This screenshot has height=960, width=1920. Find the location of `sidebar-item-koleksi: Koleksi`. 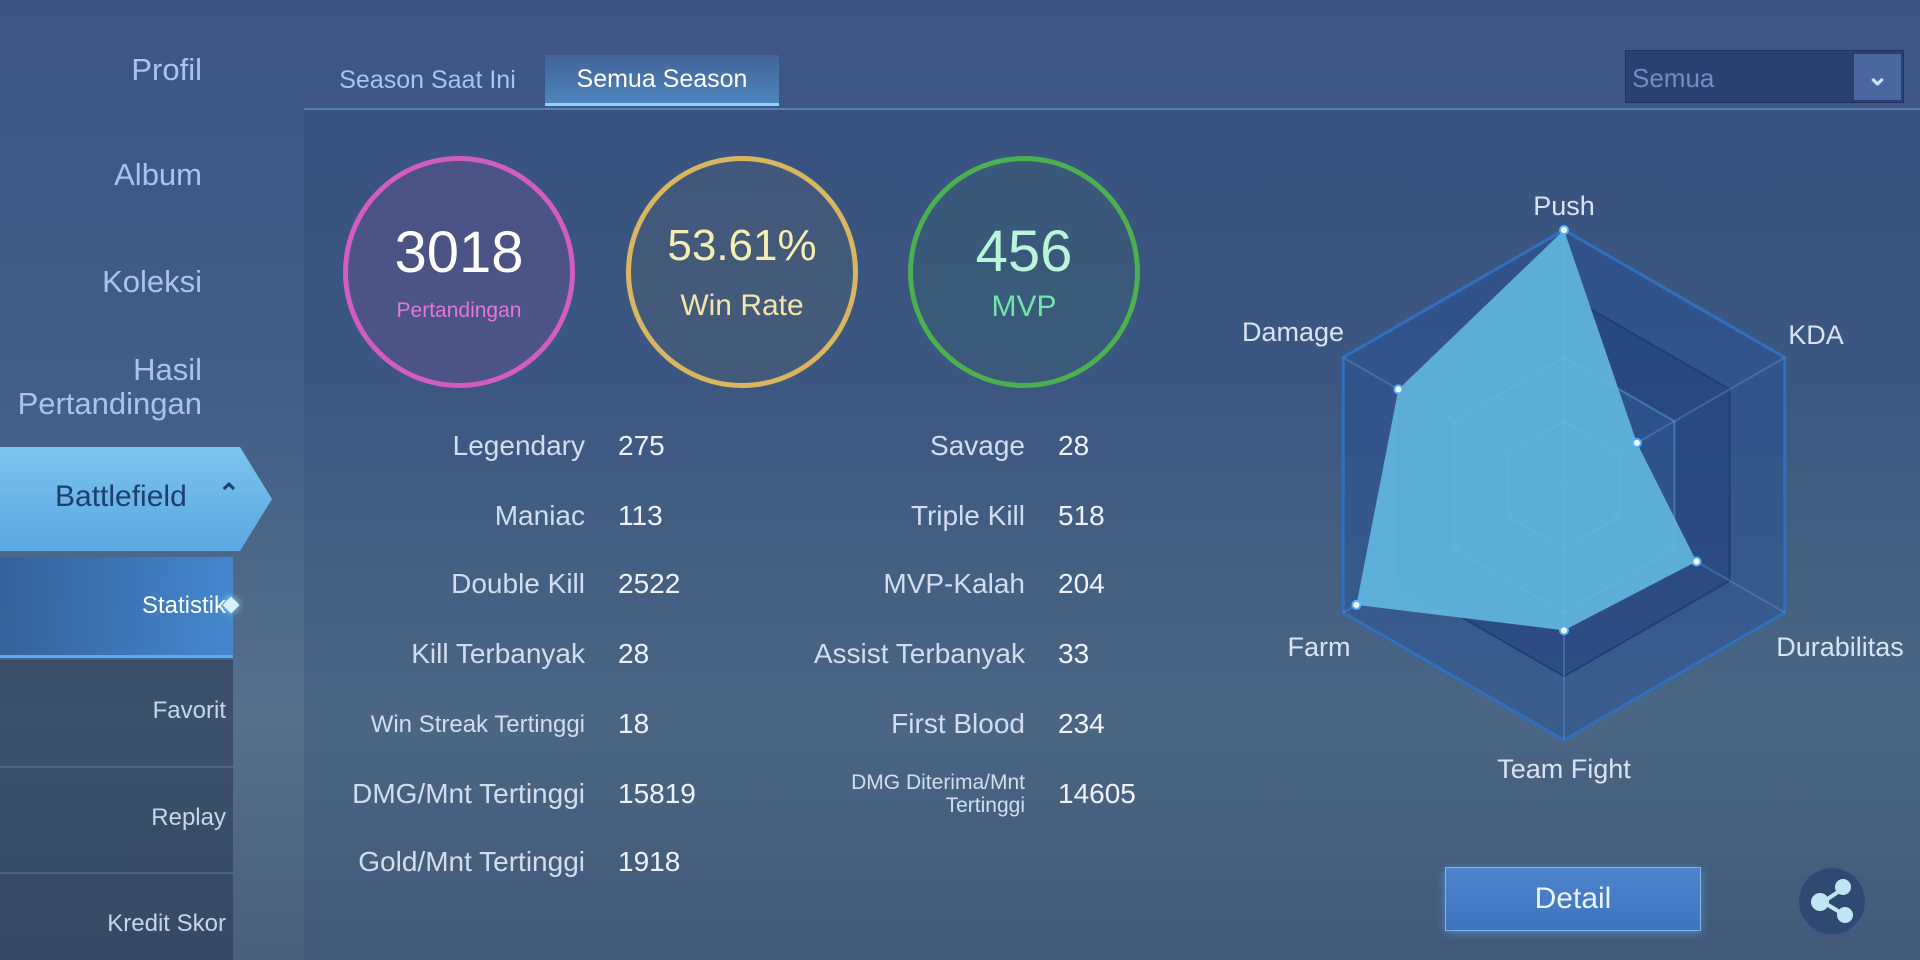

sidebar-item-koleksi: Koleksi is located at coordinates (152, 281).